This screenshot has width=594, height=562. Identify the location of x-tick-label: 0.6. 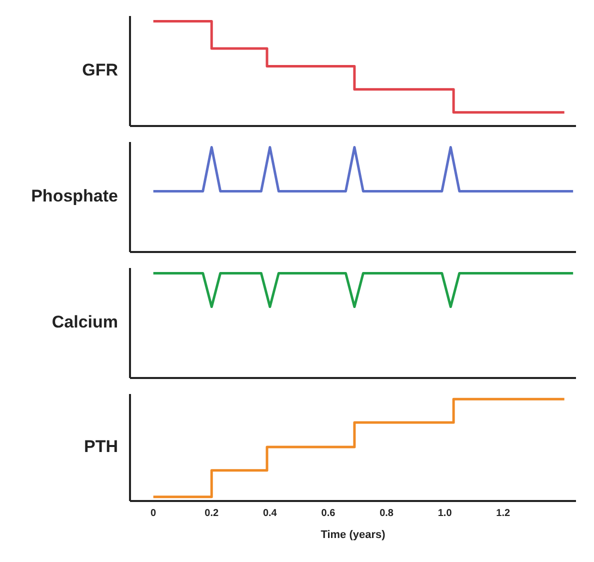
(328, 514).